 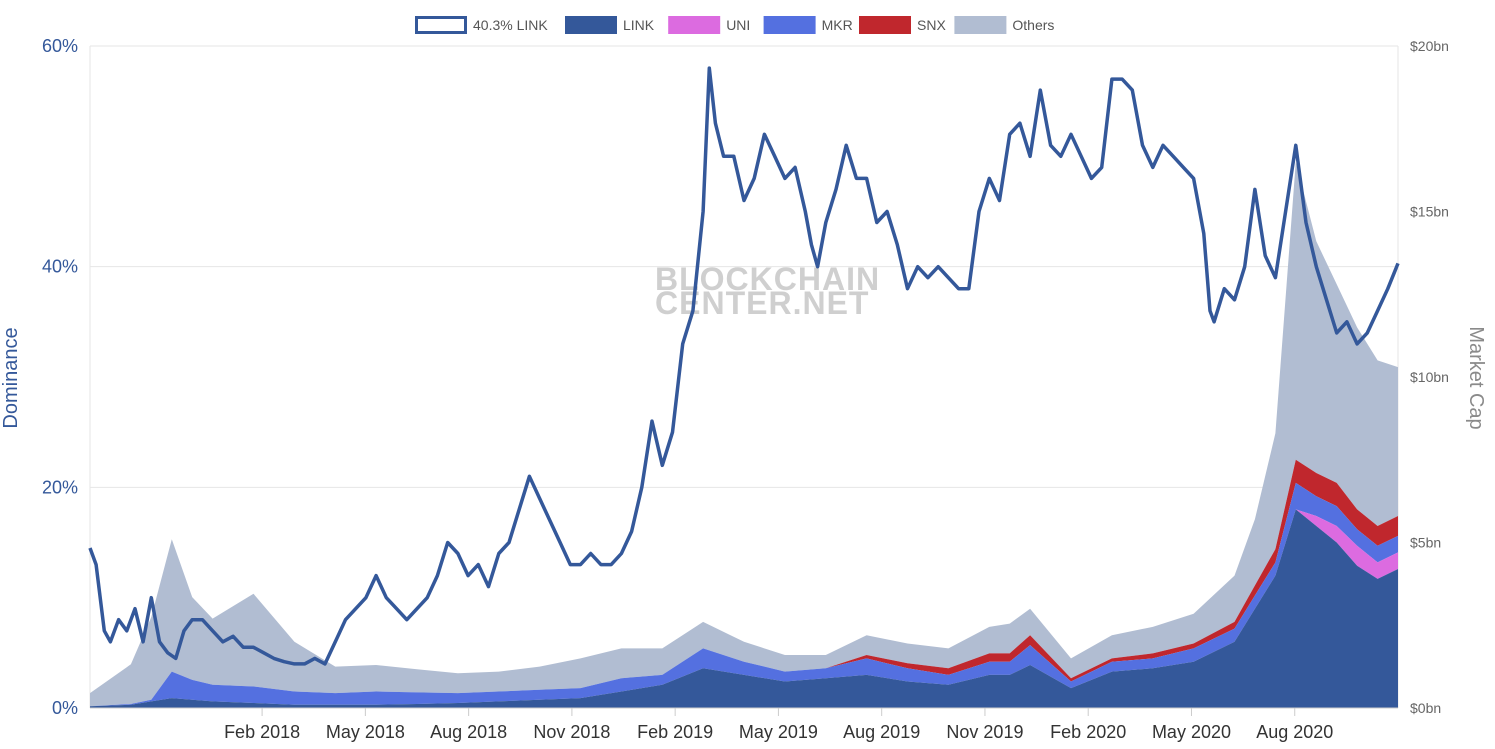 I want to click on y-left-tick-label: 20%, so click(x=60, y=487).